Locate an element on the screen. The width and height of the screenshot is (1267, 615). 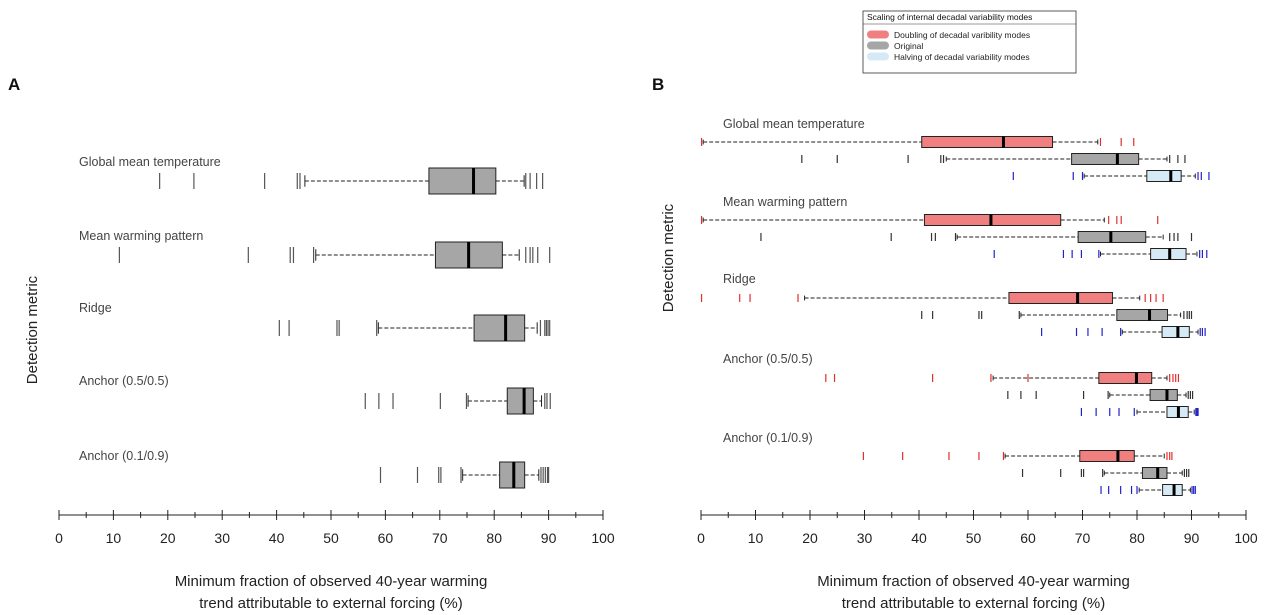
legend-item-label: Doubling of decadal varibility modes is located at coordinates (962, 35).